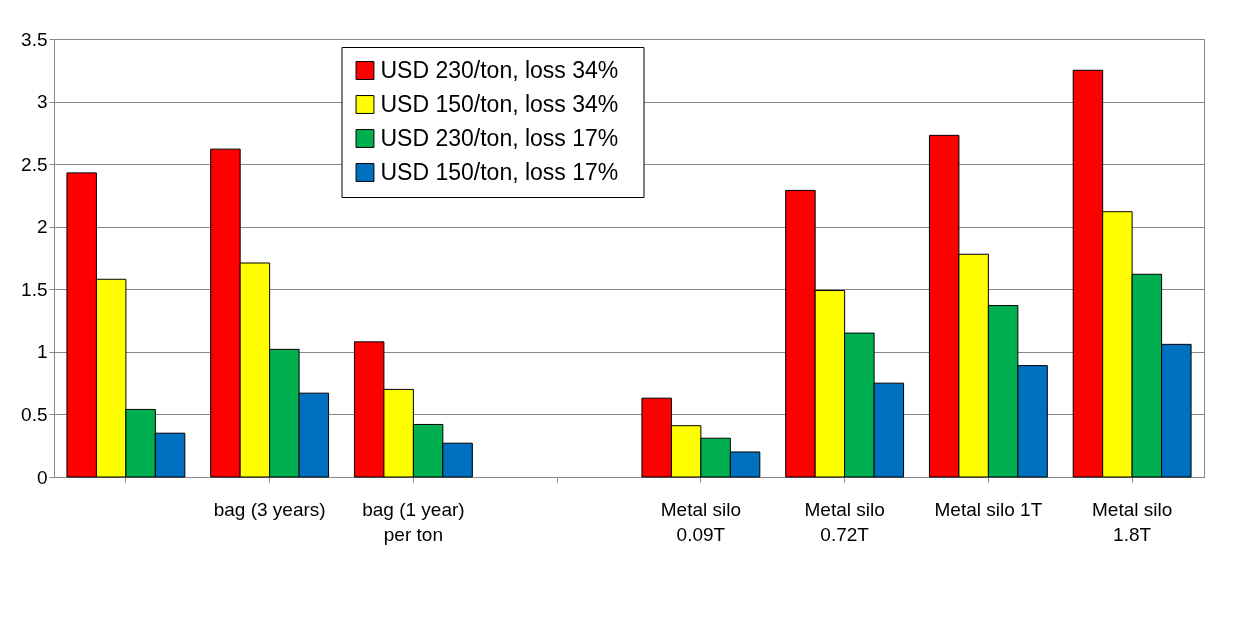 The height and width of the screenshot is (617, 1257). I want to click on y-tick-label: 1, so click(42, 352).